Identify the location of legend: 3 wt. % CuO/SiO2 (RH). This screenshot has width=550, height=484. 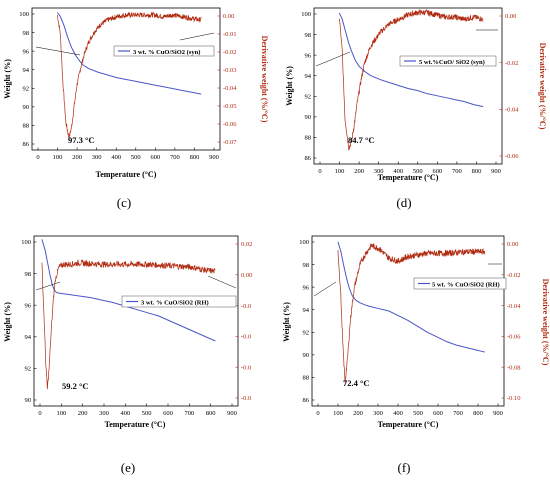
(179, 301).